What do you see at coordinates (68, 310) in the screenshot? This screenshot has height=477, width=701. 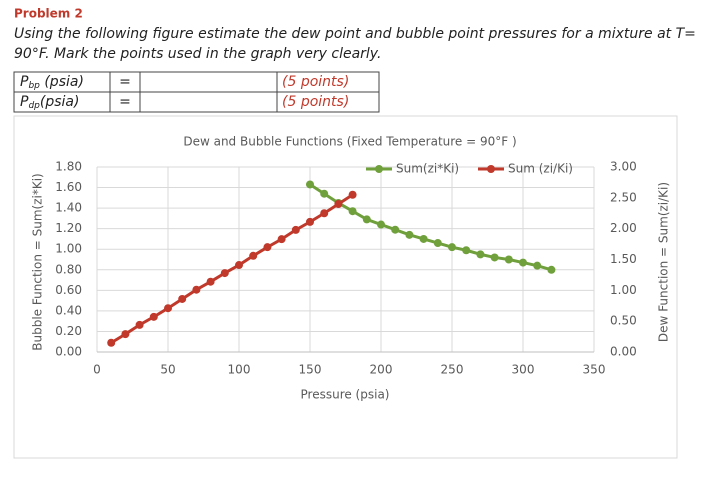 I see `y-tick-label: 0.40` at bounding box center [68, 310].